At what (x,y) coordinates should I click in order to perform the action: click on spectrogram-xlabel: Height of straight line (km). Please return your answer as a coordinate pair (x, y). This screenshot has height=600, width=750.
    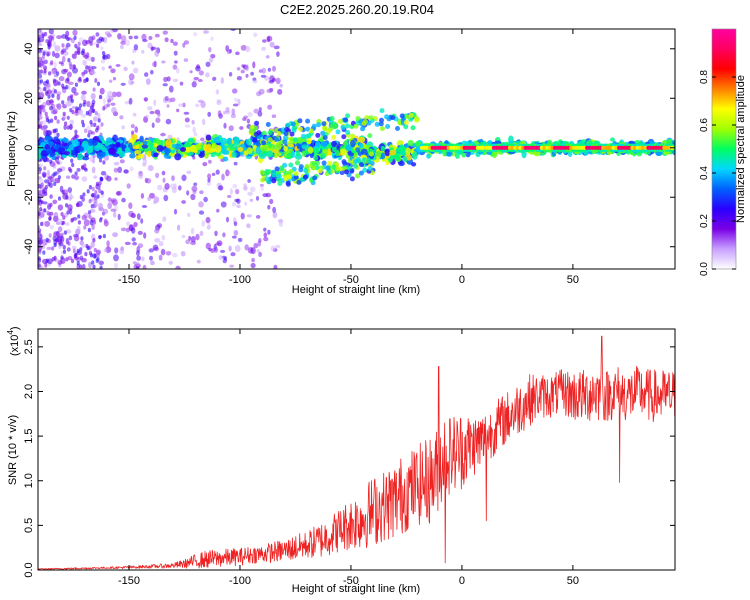
    Looking at the image, I should click on (356, 290).